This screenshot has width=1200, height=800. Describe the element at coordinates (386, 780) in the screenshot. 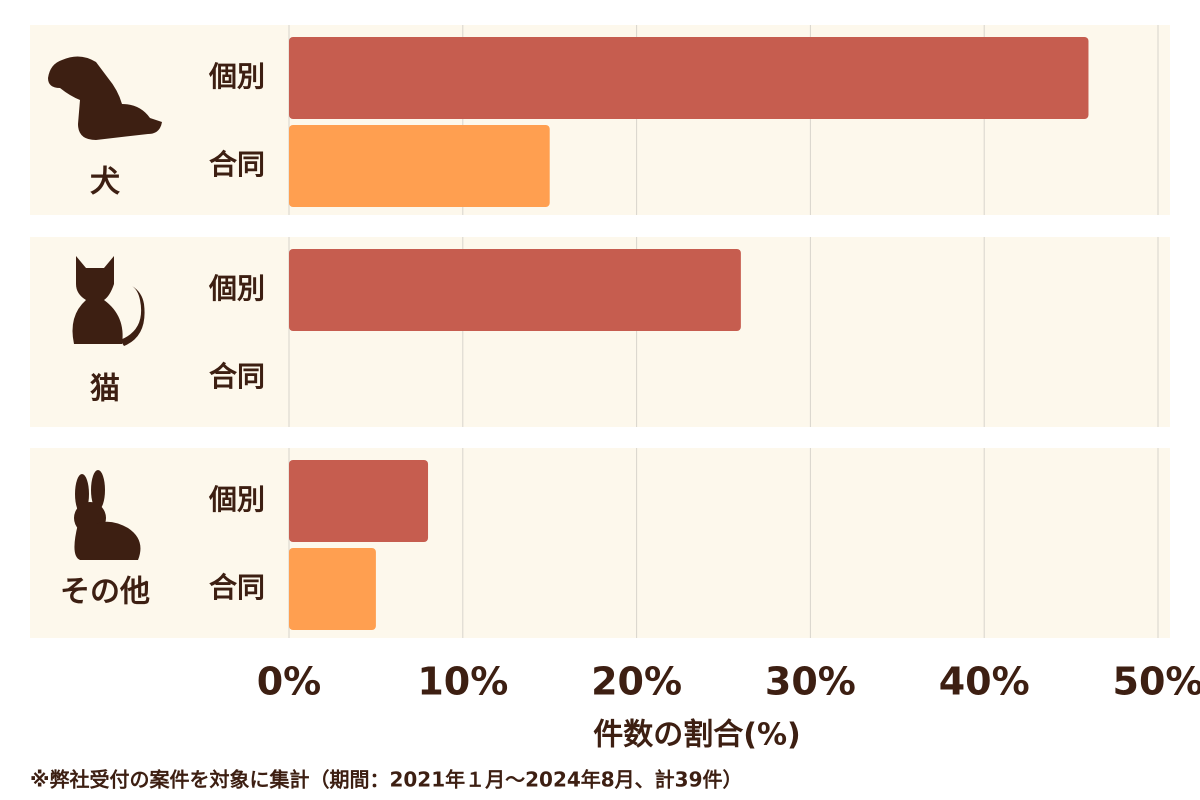

I see `footnote: ※弊社受付の案件を対象に集計（期間：2021年１月～2024年8月、計39件）` at that location.